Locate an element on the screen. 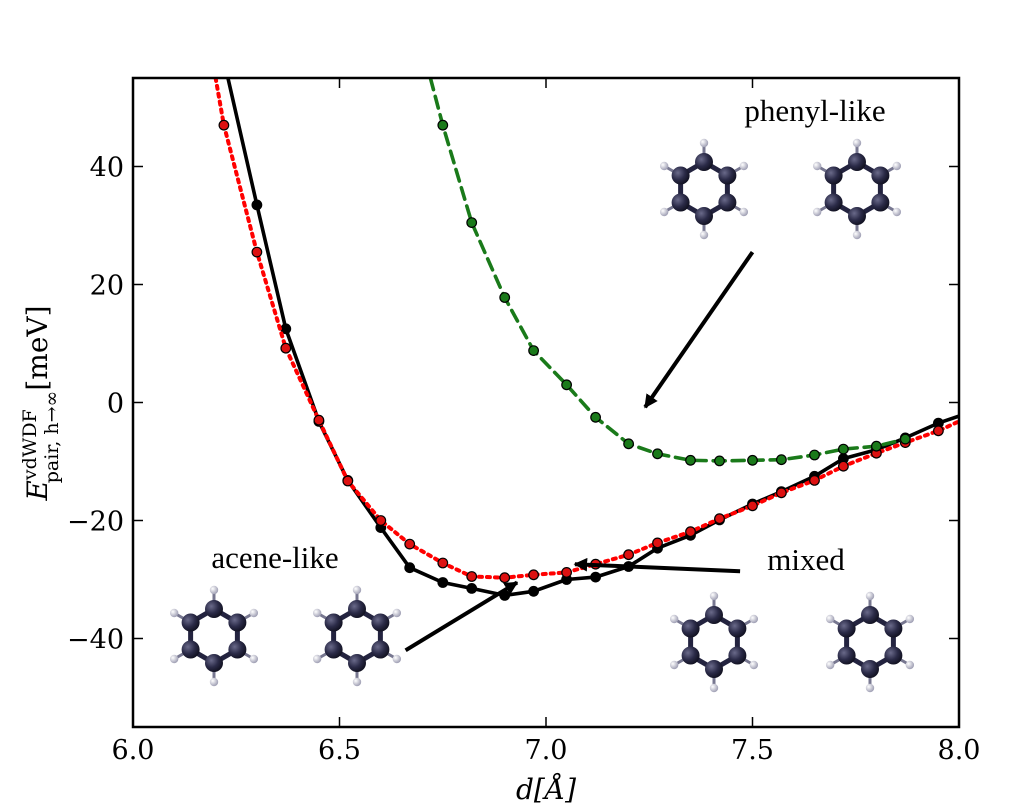 Image resolution: width=1029 pixels, height=805 pixels. x-axis-title: d[Å] is located at coordinates (546, 789).